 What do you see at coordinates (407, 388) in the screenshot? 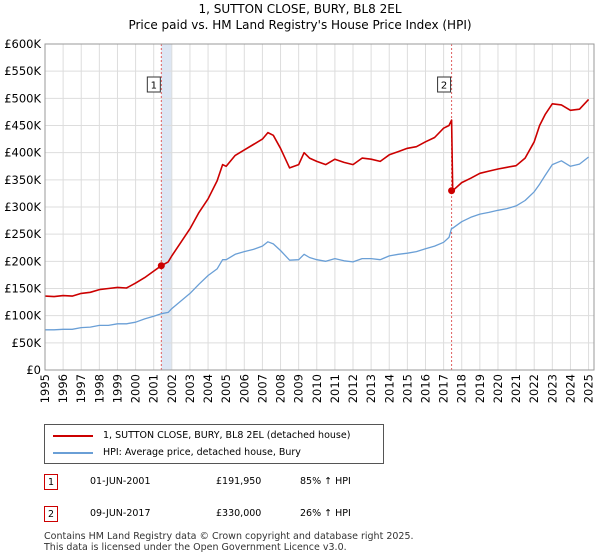
I see `x-tick-label: 2015` at bounding box center [407, 388].